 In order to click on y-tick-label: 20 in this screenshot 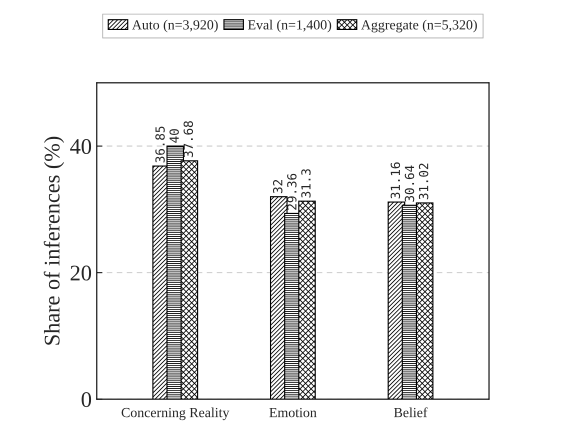, I will do `click(81, 273)`.